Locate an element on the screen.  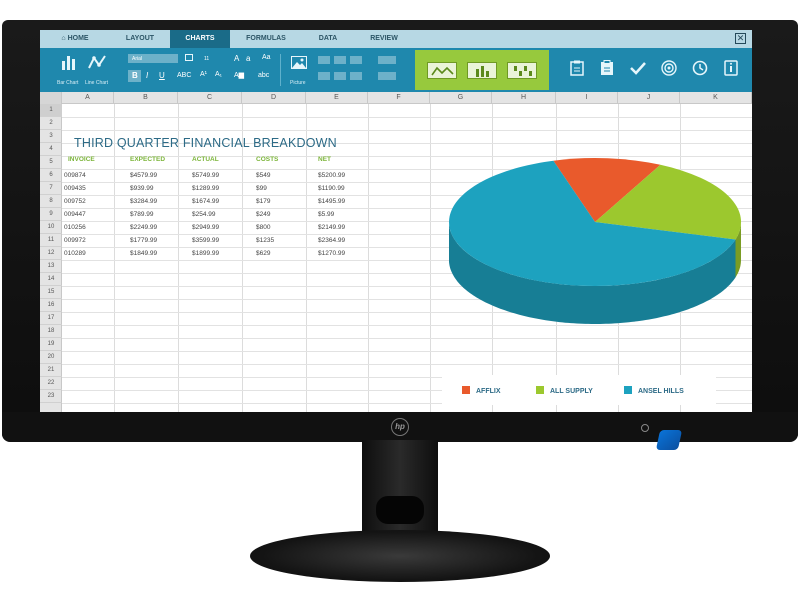
clipboard-icon is located at coordinates (577, 70).